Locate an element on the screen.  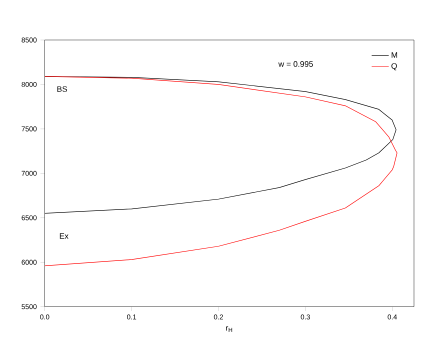
annotation: w = 0.995 is located at coordinates (295, 64).